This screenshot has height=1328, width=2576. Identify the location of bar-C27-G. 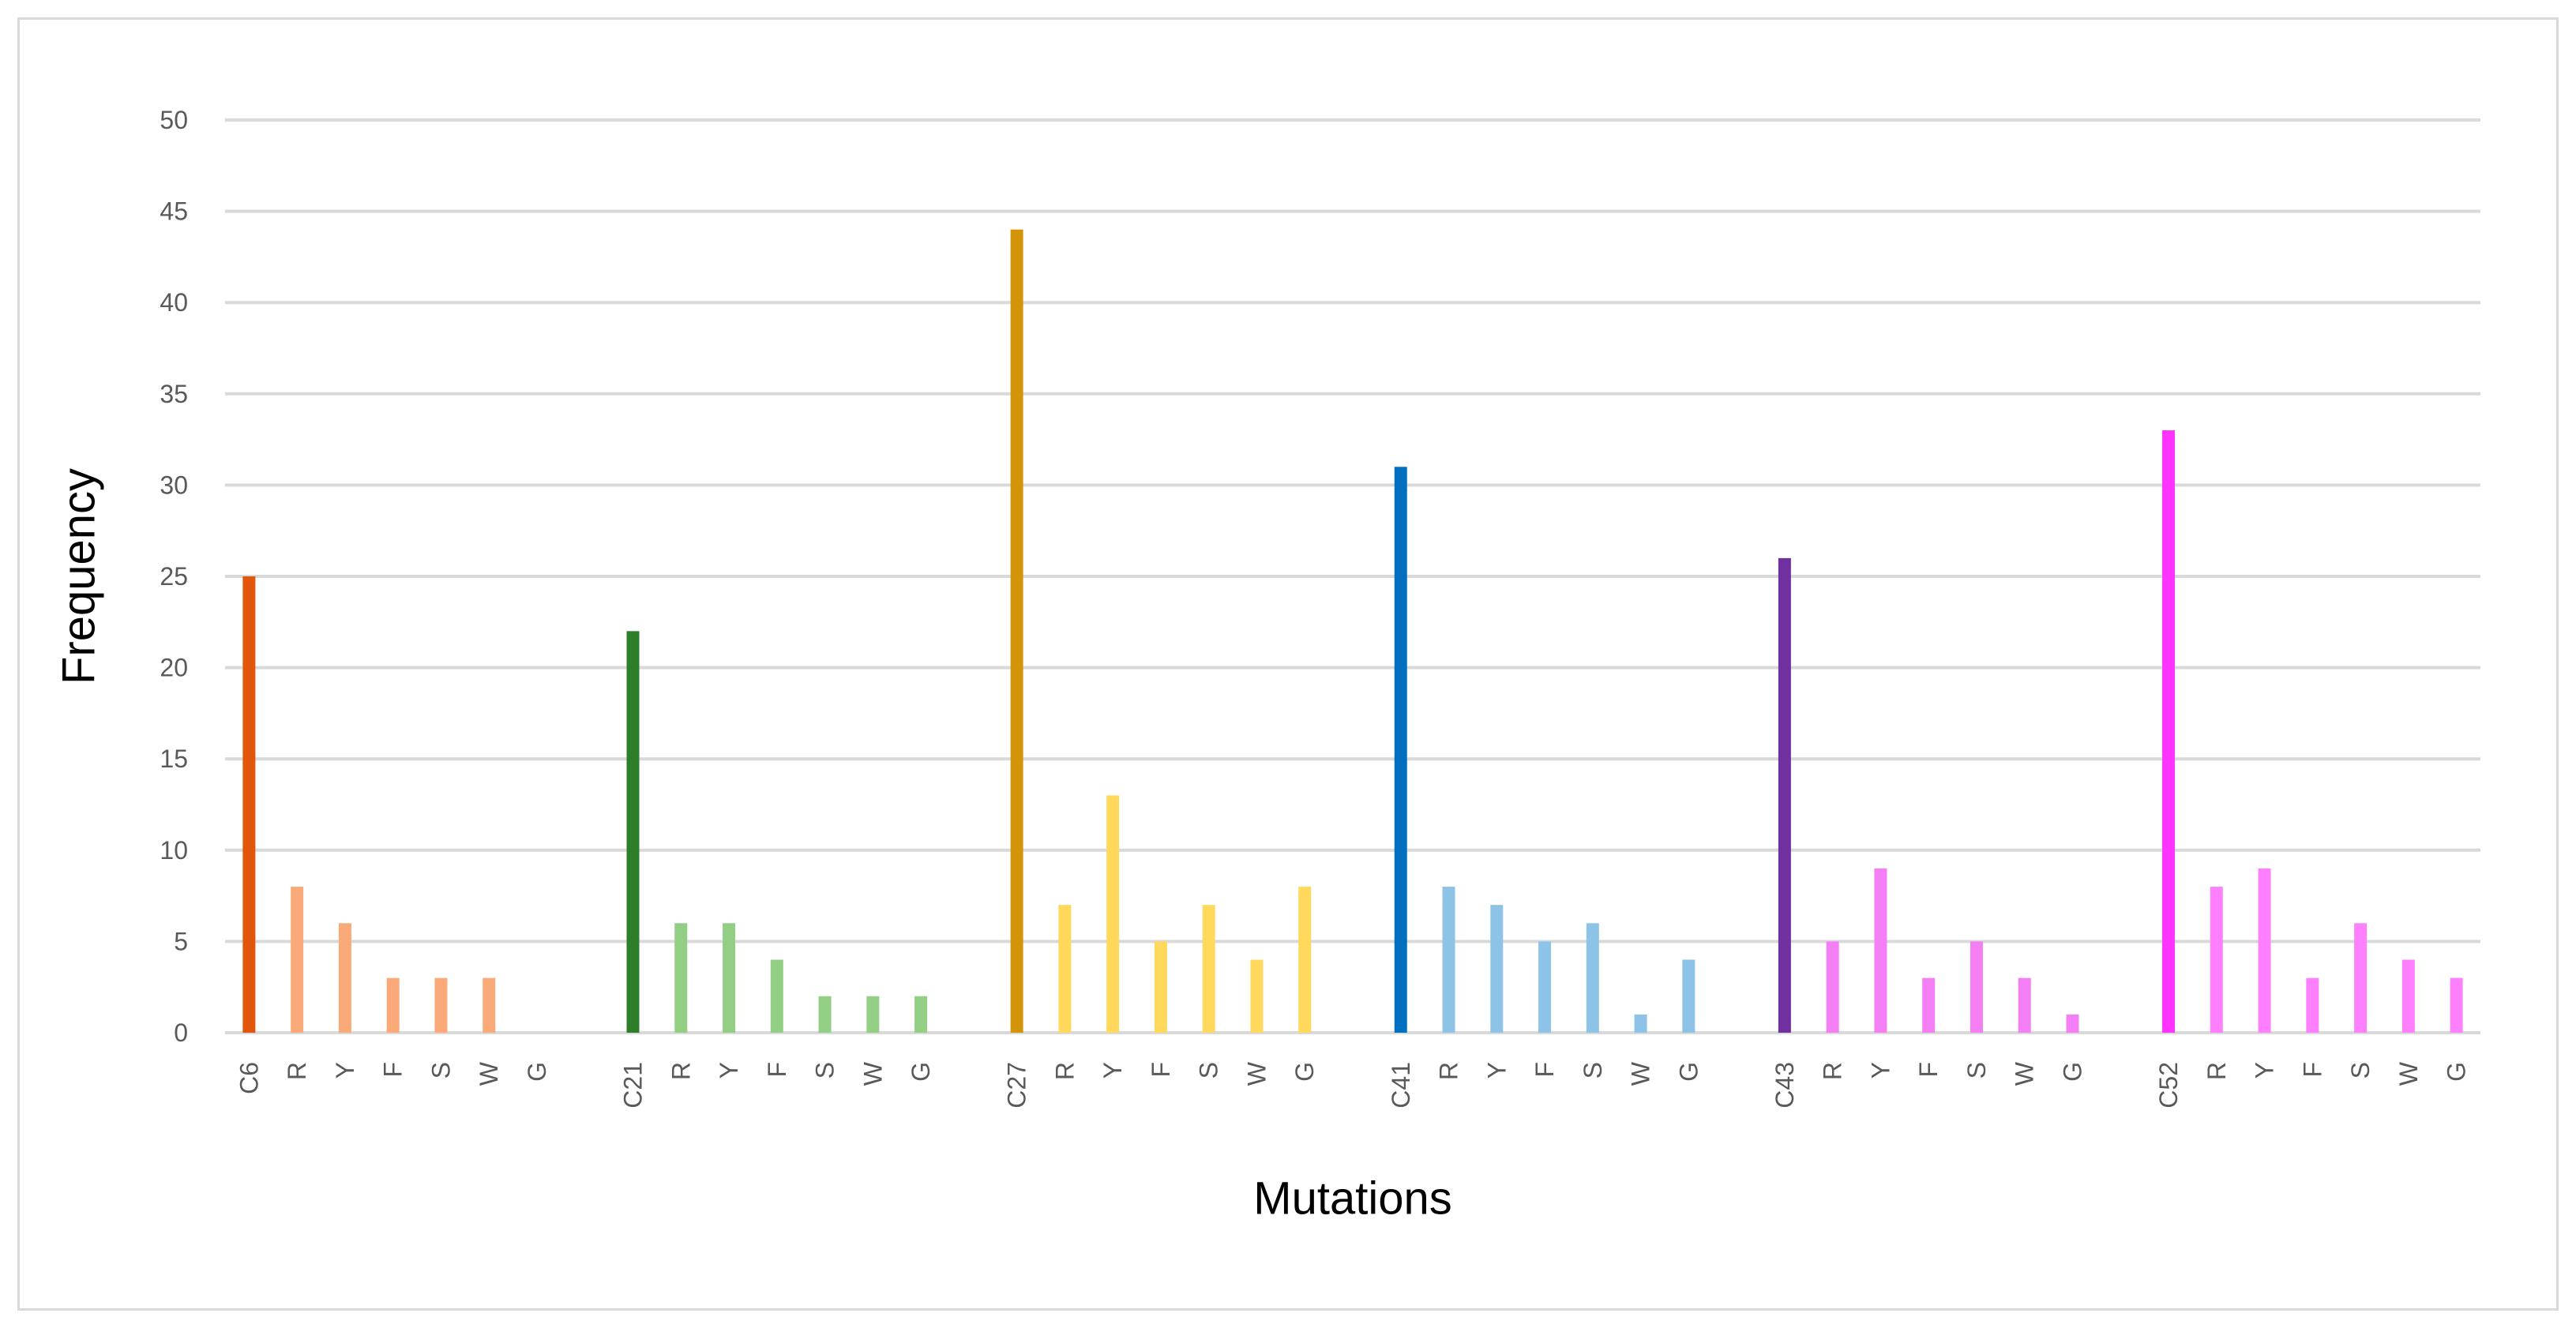
(1305, 960).